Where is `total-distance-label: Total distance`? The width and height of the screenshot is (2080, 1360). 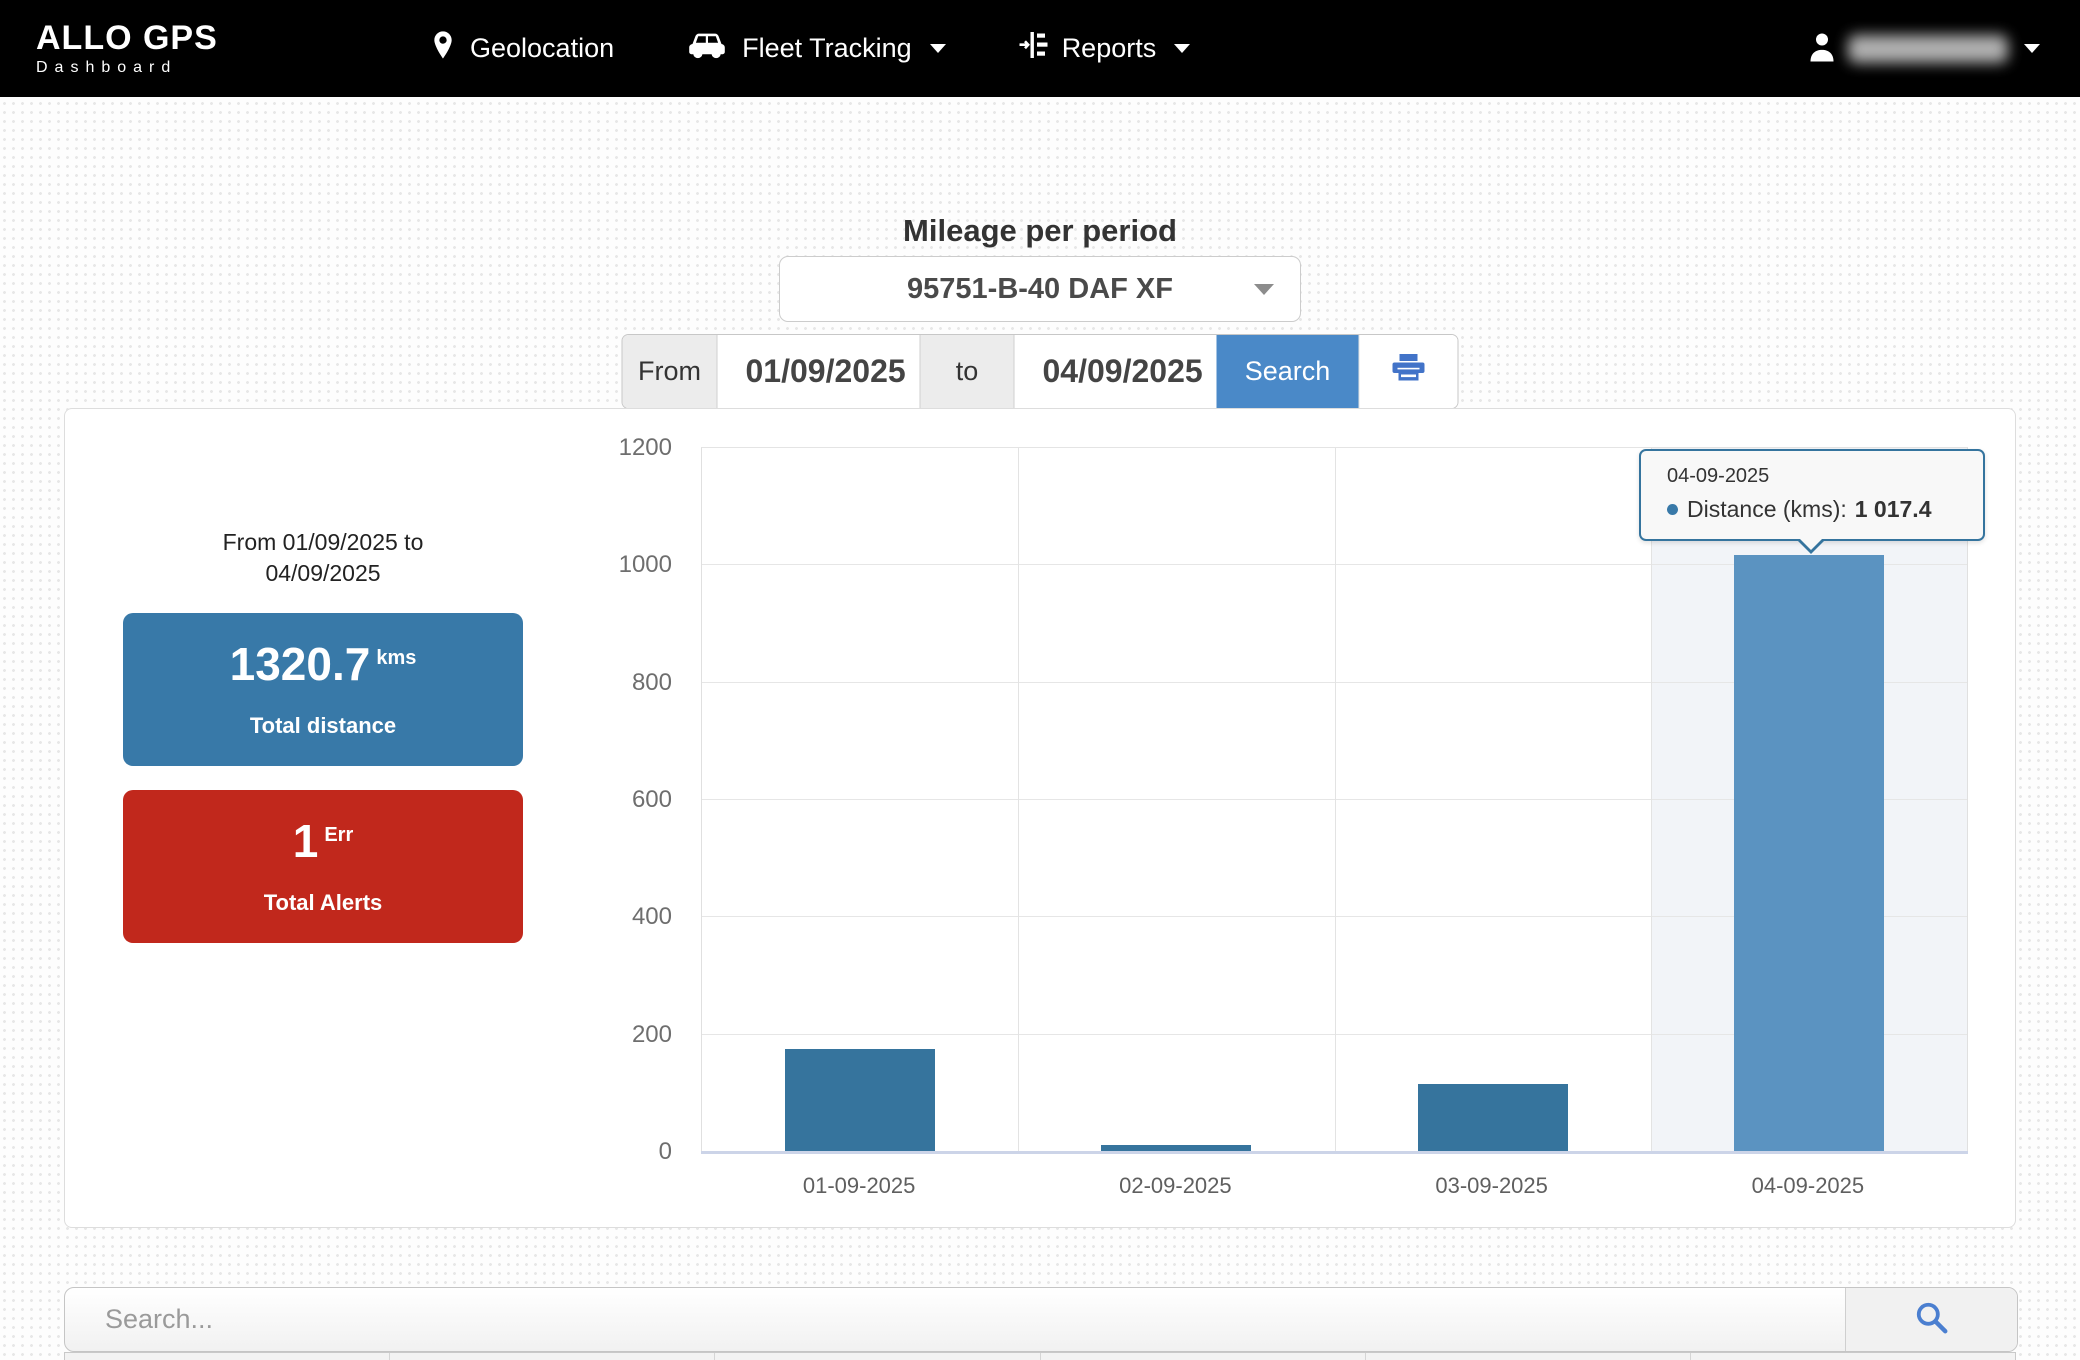
total-distance-label: Total distance is located at coordinates (323, 725).